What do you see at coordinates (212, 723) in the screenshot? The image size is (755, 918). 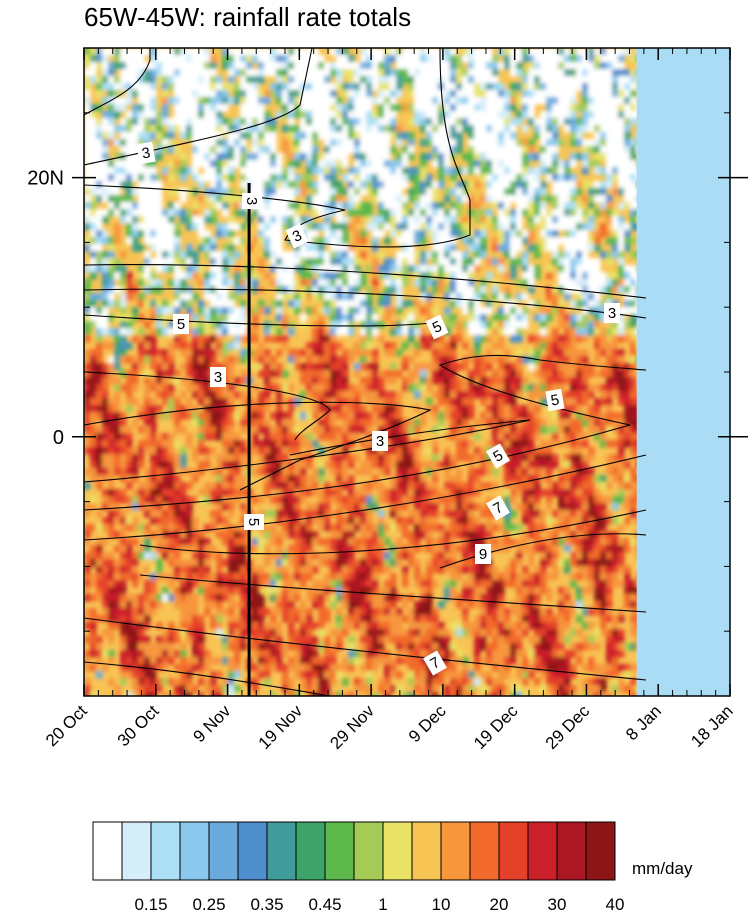 I see `x-tick-label: 9 Nov` at bounding box center [212, 723].